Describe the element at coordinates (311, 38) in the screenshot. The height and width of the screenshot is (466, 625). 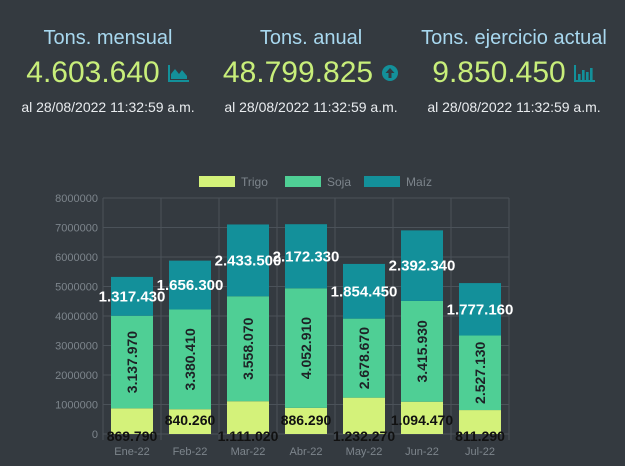
I see `kpi-annual-title: Tons. anual` at that location.